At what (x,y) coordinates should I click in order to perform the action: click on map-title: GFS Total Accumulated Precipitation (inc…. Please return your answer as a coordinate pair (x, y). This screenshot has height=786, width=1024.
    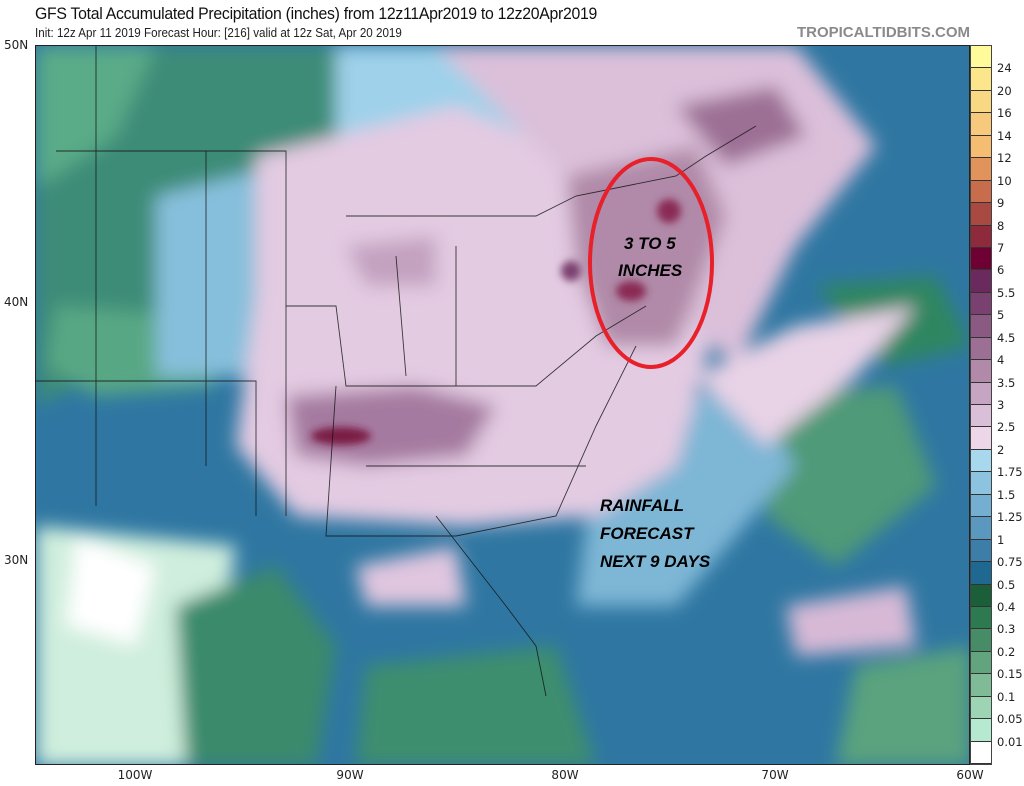
    Looking at the image, I should click on (316, 13).